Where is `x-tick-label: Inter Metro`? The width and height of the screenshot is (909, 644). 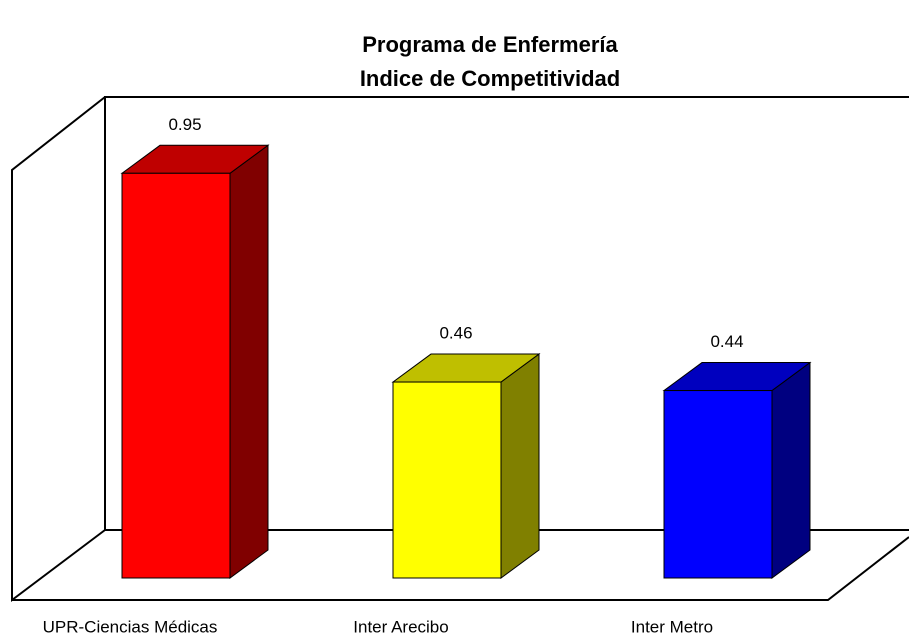 x-tick-label: Inter Metro is located at coordinates (672, 626).